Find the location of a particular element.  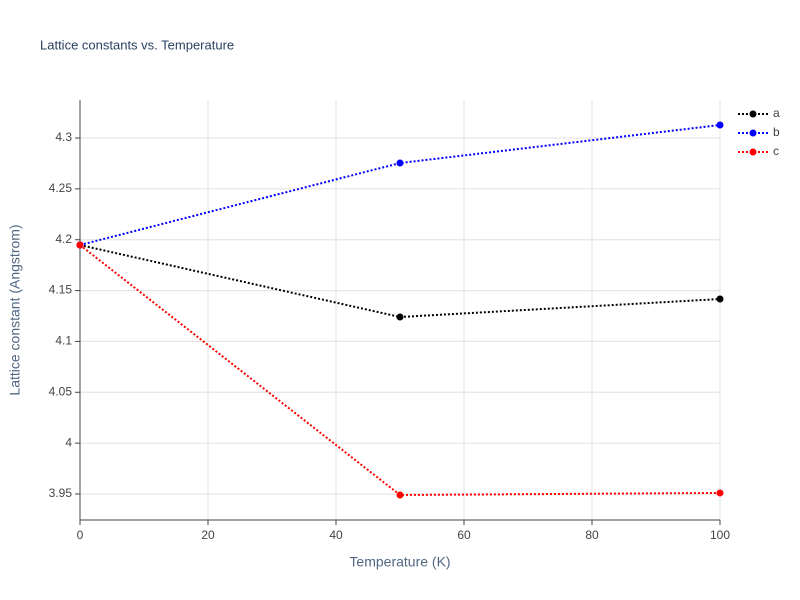

x-tick-label: 20 is located at coordinates (208, 535).